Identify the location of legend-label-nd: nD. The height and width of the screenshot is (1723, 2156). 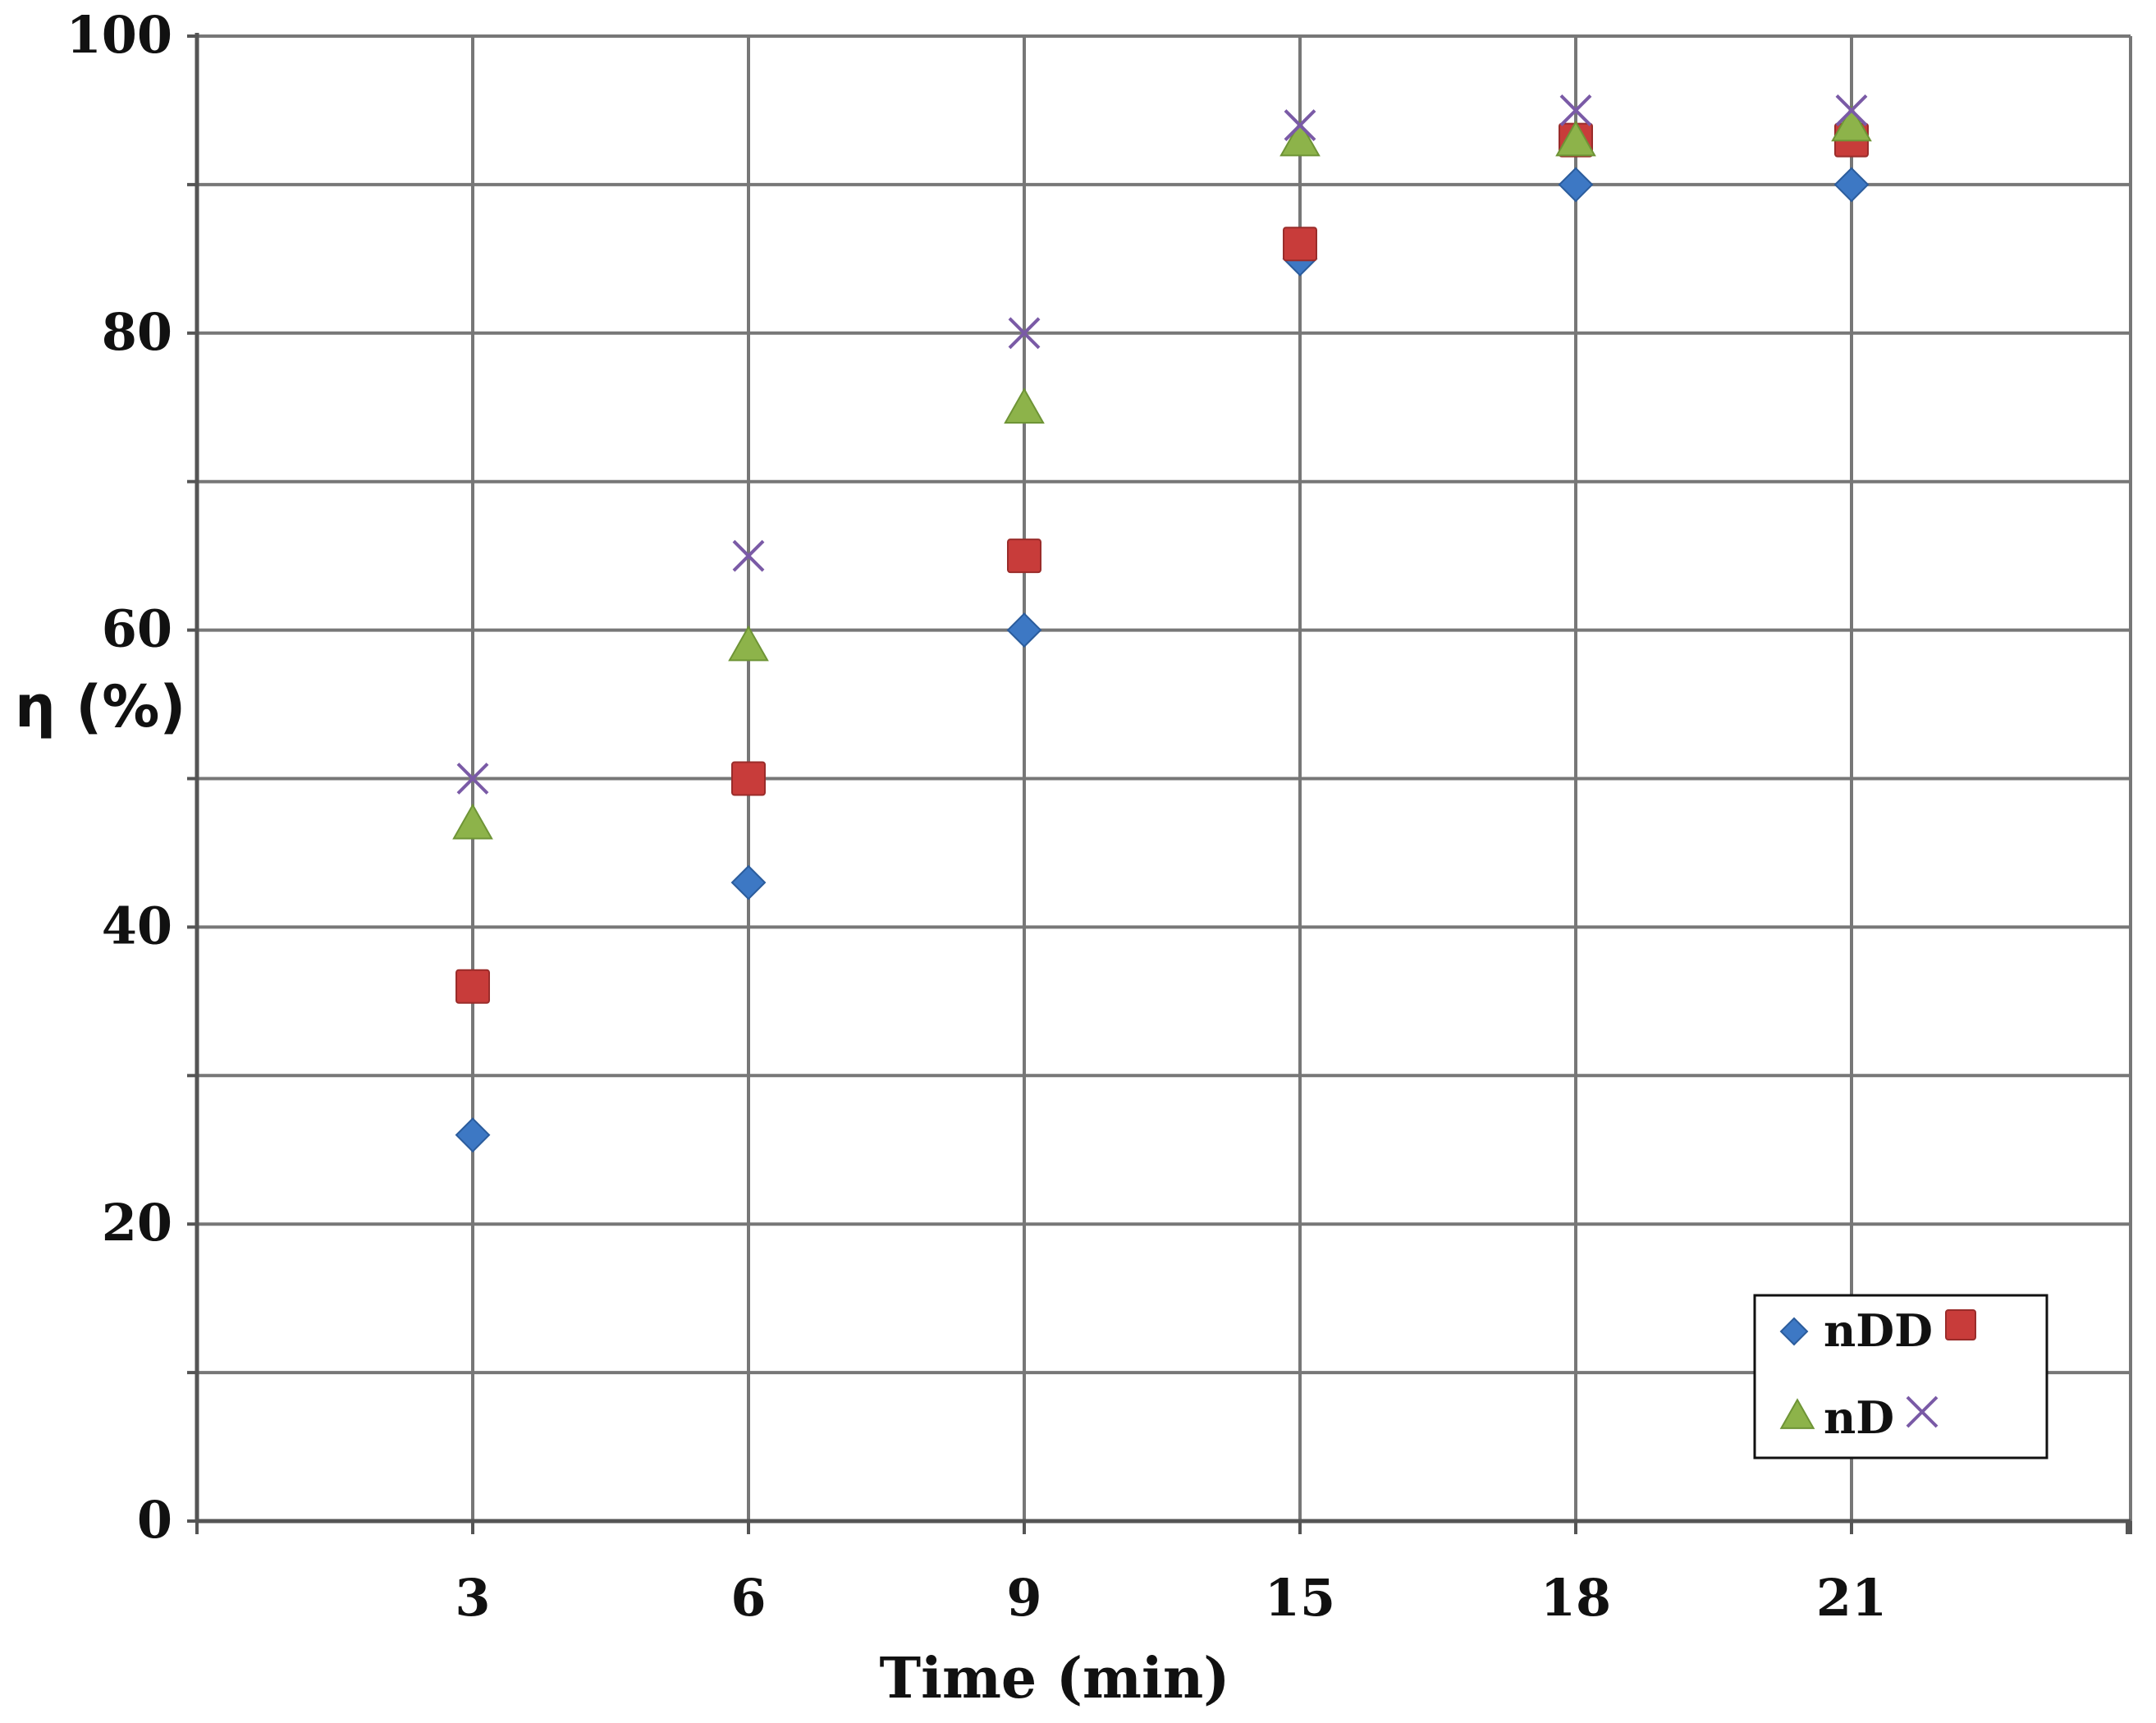
(1859, 1417).